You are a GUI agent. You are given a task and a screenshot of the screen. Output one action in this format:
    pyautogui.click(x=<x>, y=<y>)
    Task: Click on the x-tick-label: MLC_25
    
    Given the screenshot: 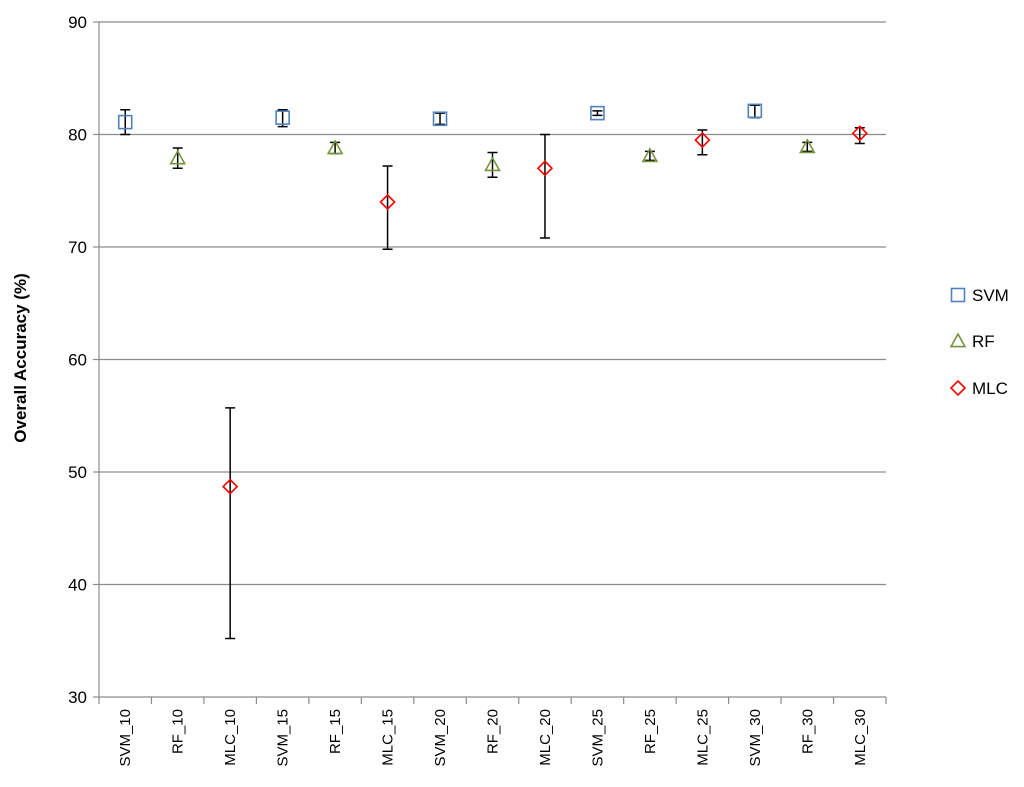 What is the action you would take?
    pyautogui.click(x=702, y=737)
    